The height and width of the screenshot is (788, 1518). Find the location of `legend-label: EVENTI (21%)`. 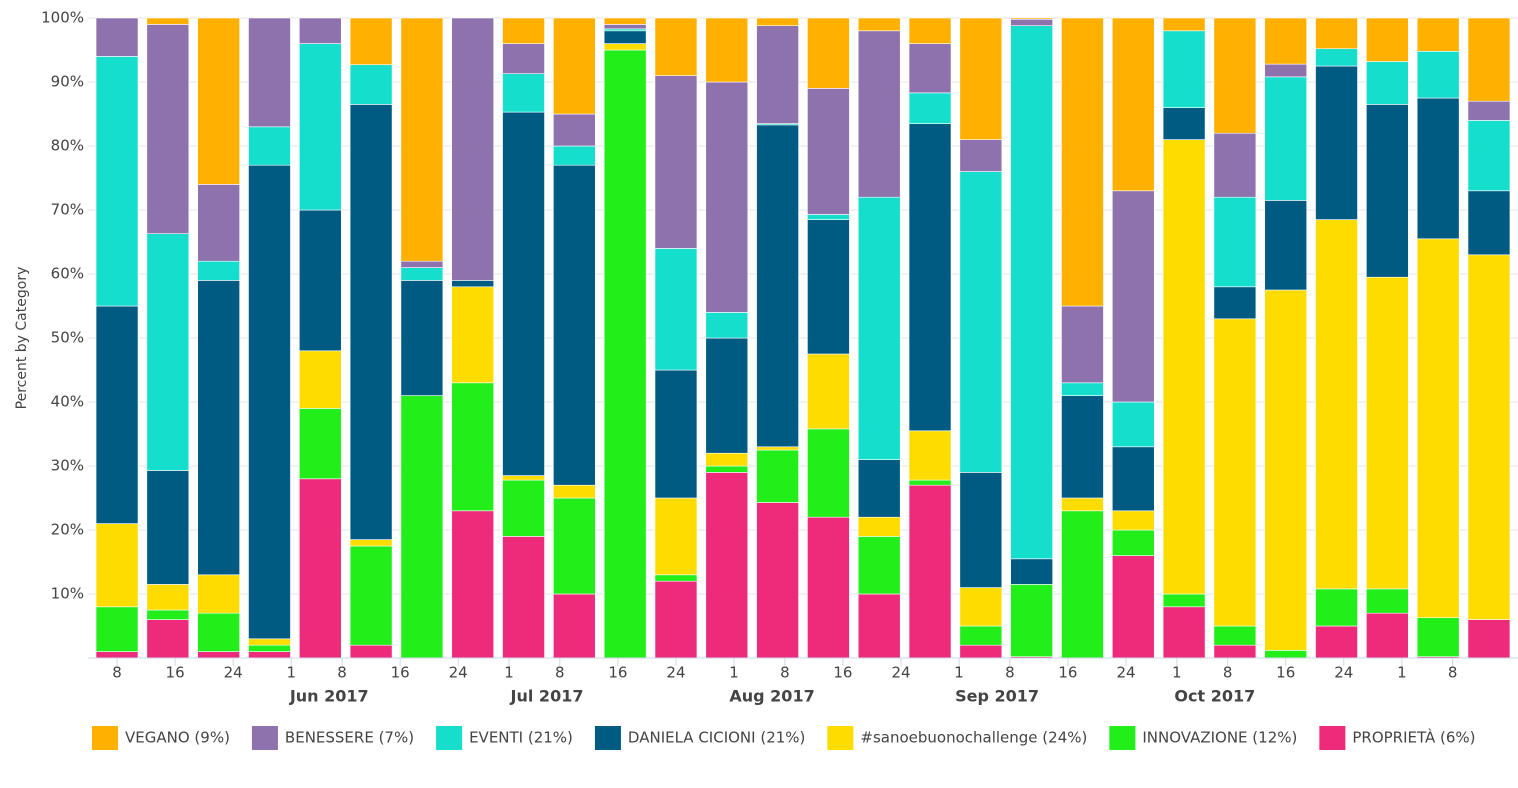

legend-label: EVENTI (21%) is located at coordinates (521, 738).